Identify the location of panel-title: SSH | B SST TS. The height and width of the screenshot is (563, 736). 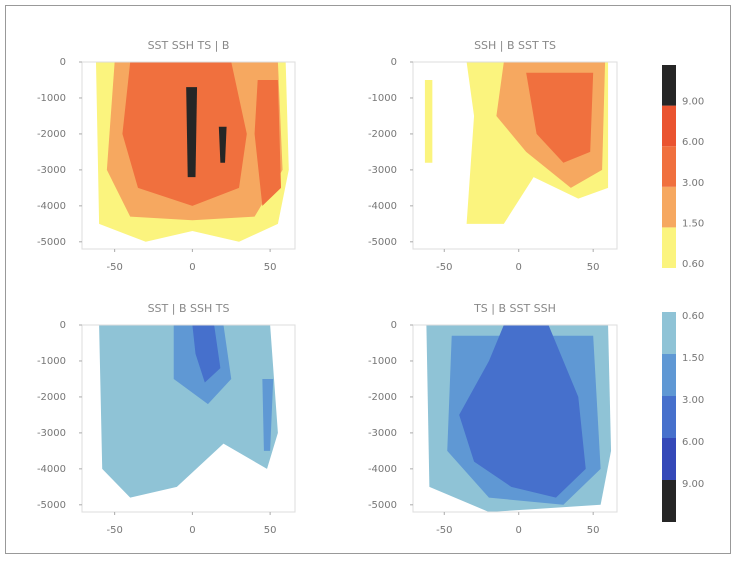
(515, 45).